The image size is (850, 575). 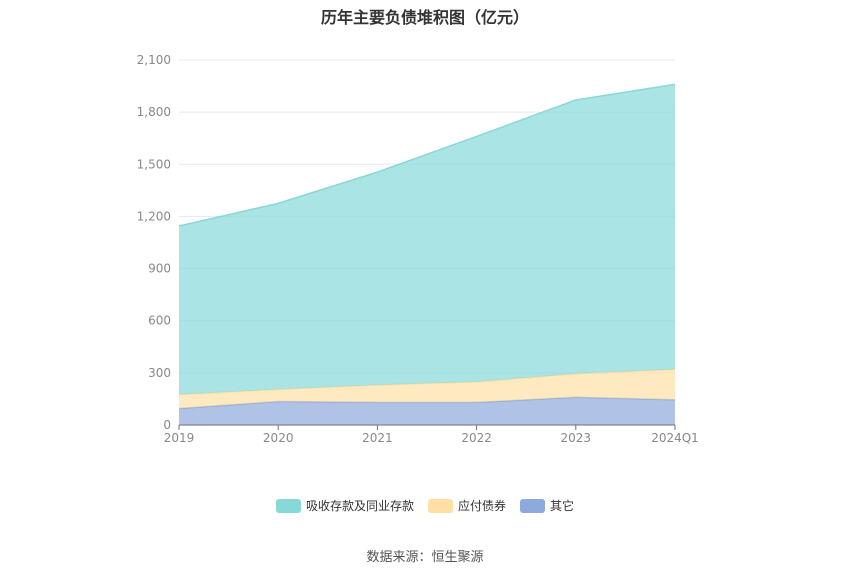 I want to click on legend-item-bonds: 应付债券, so click(x=466, y=505).